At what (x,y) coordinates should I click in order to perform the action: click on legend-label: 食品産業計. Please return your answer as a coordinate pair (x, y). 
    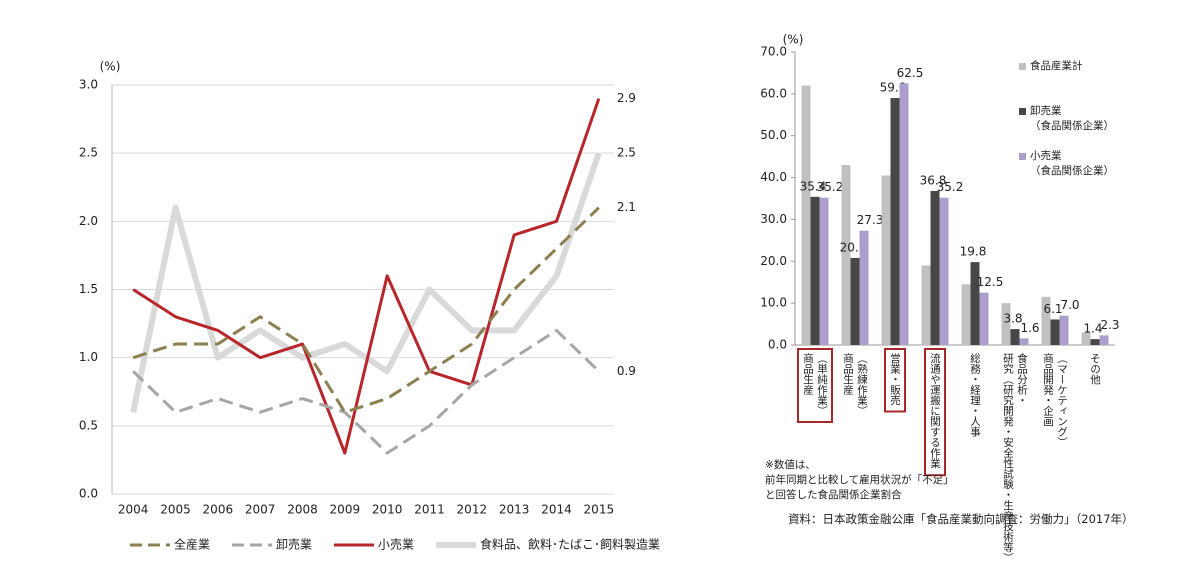
    Looking at the image, I should click on (1056, 66).